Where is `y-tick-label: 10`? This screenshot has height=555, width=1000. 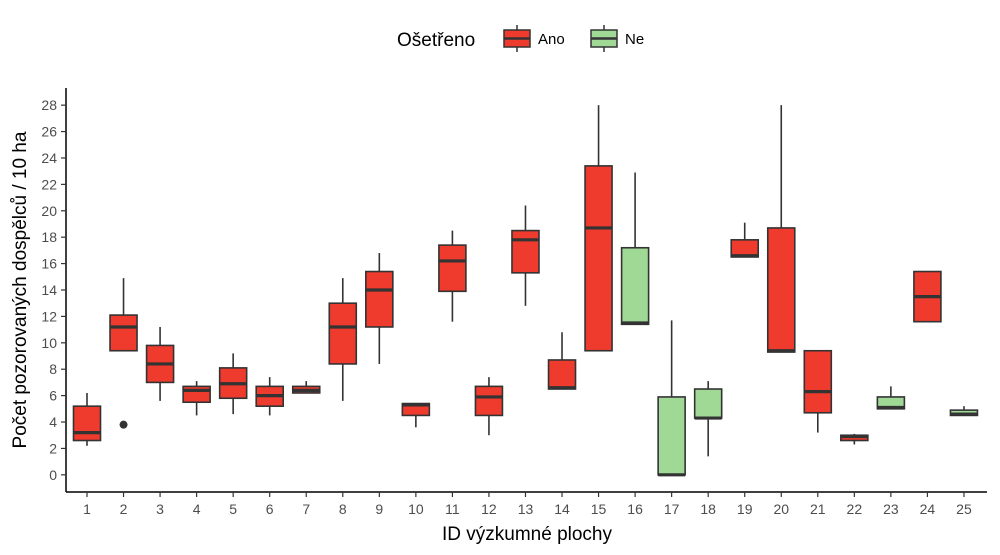
y-tick-label: 10 is located at coordinates (49, 343).